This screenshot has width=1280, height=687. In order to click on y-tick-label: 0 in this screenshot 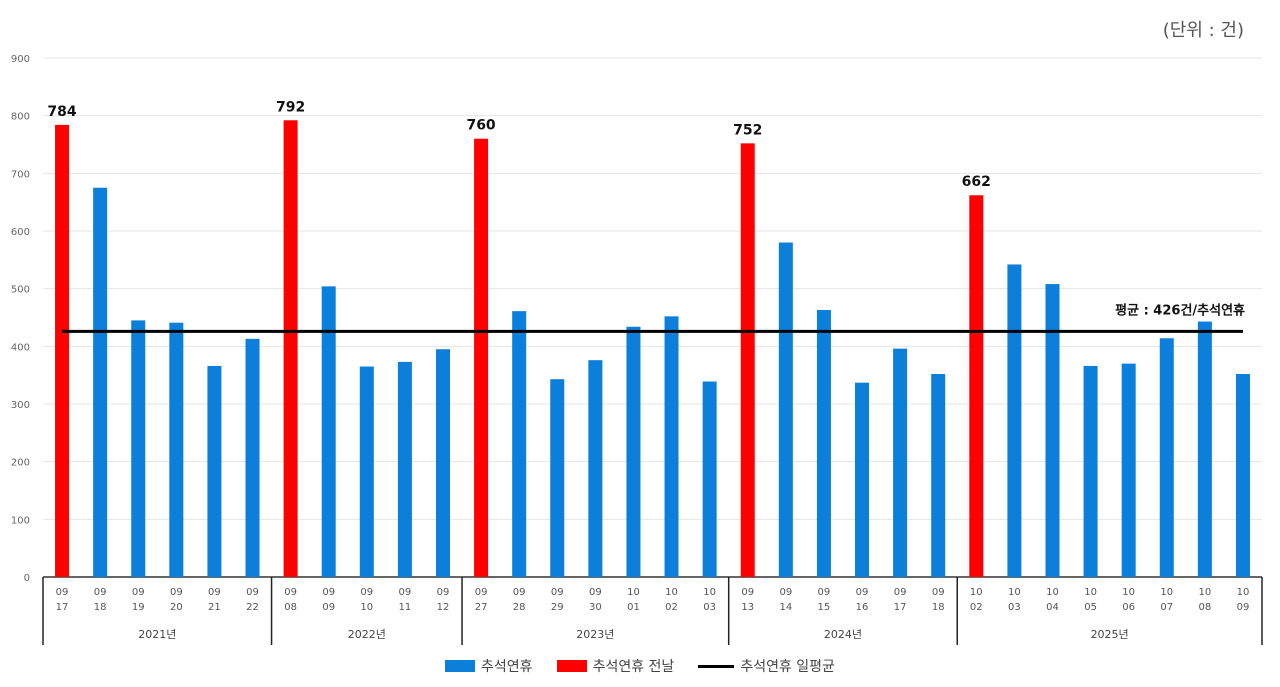, I will do `click(27, 578)`.